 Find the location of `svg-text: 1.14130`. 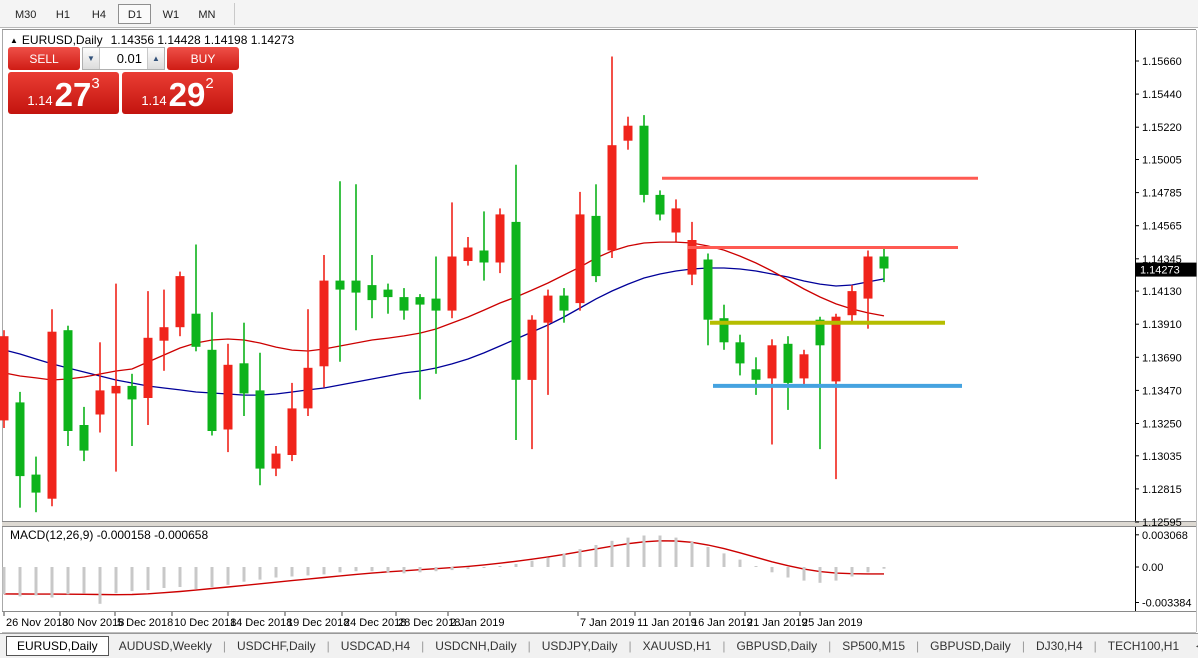

svg-text: 1.14130 is located at coordinates (1162, 292).